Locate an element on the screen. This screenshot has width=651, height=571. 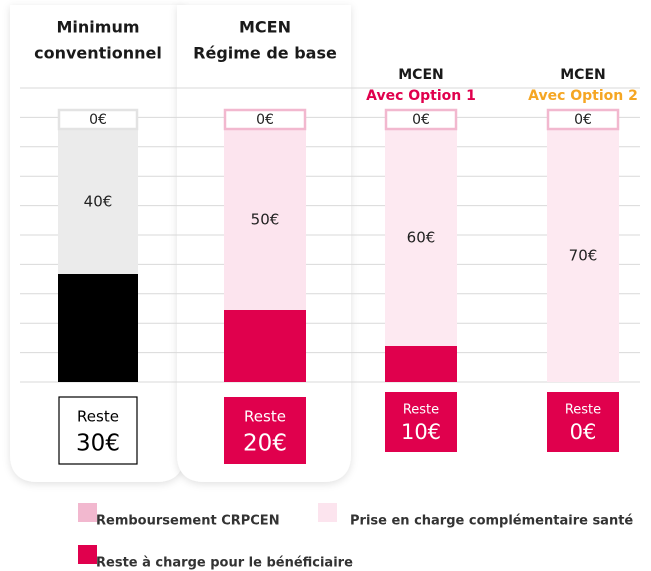
category-label: Minimum is located at coordinates (97, 27).